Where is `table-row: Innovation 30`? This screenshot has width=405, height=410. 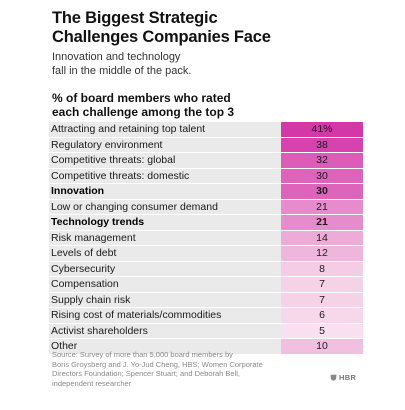 table-row: Innovation 30 is located at coordinates (206, 192).